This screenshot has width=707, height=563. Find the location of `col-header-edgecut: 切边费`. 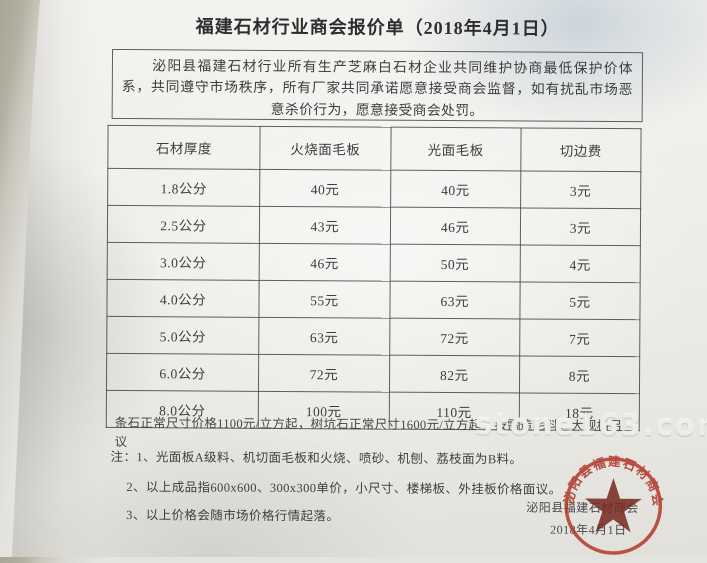

col-header-edgecut: 切边费 is located at coordinates (581, 149).